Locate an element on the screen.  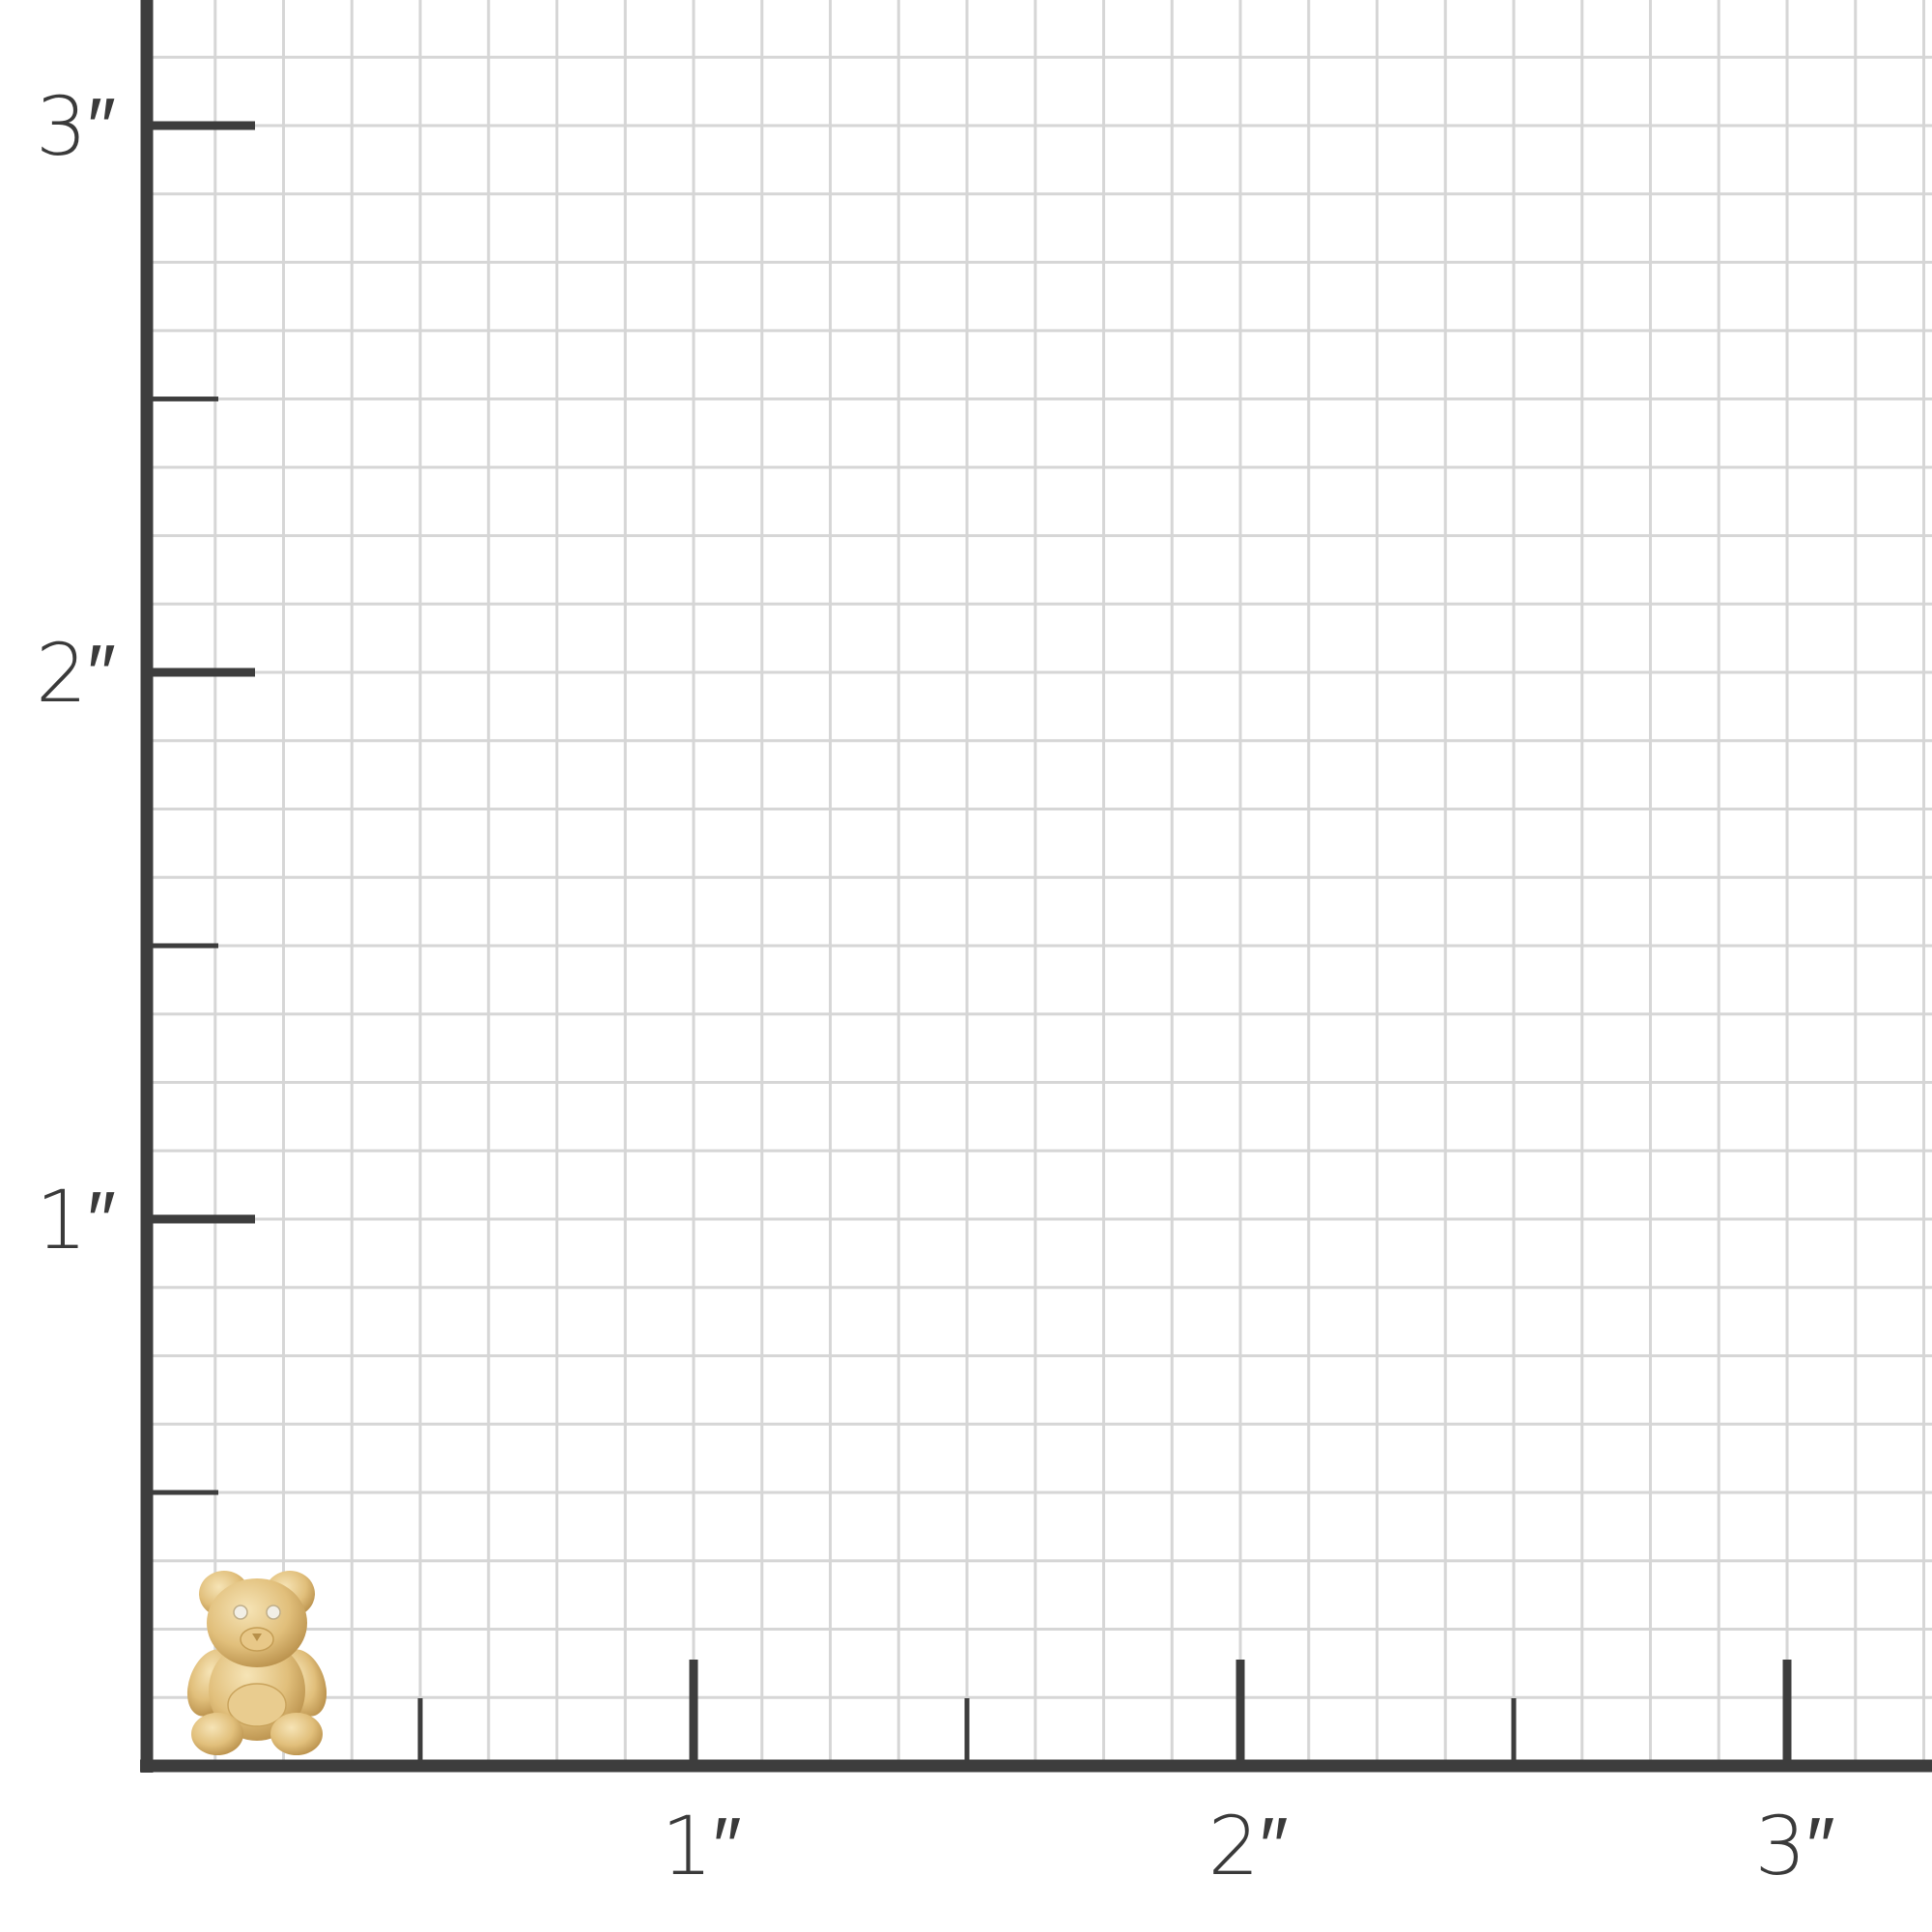
teddy-bear-pendant-icon is located at coordinates (256, 1663).